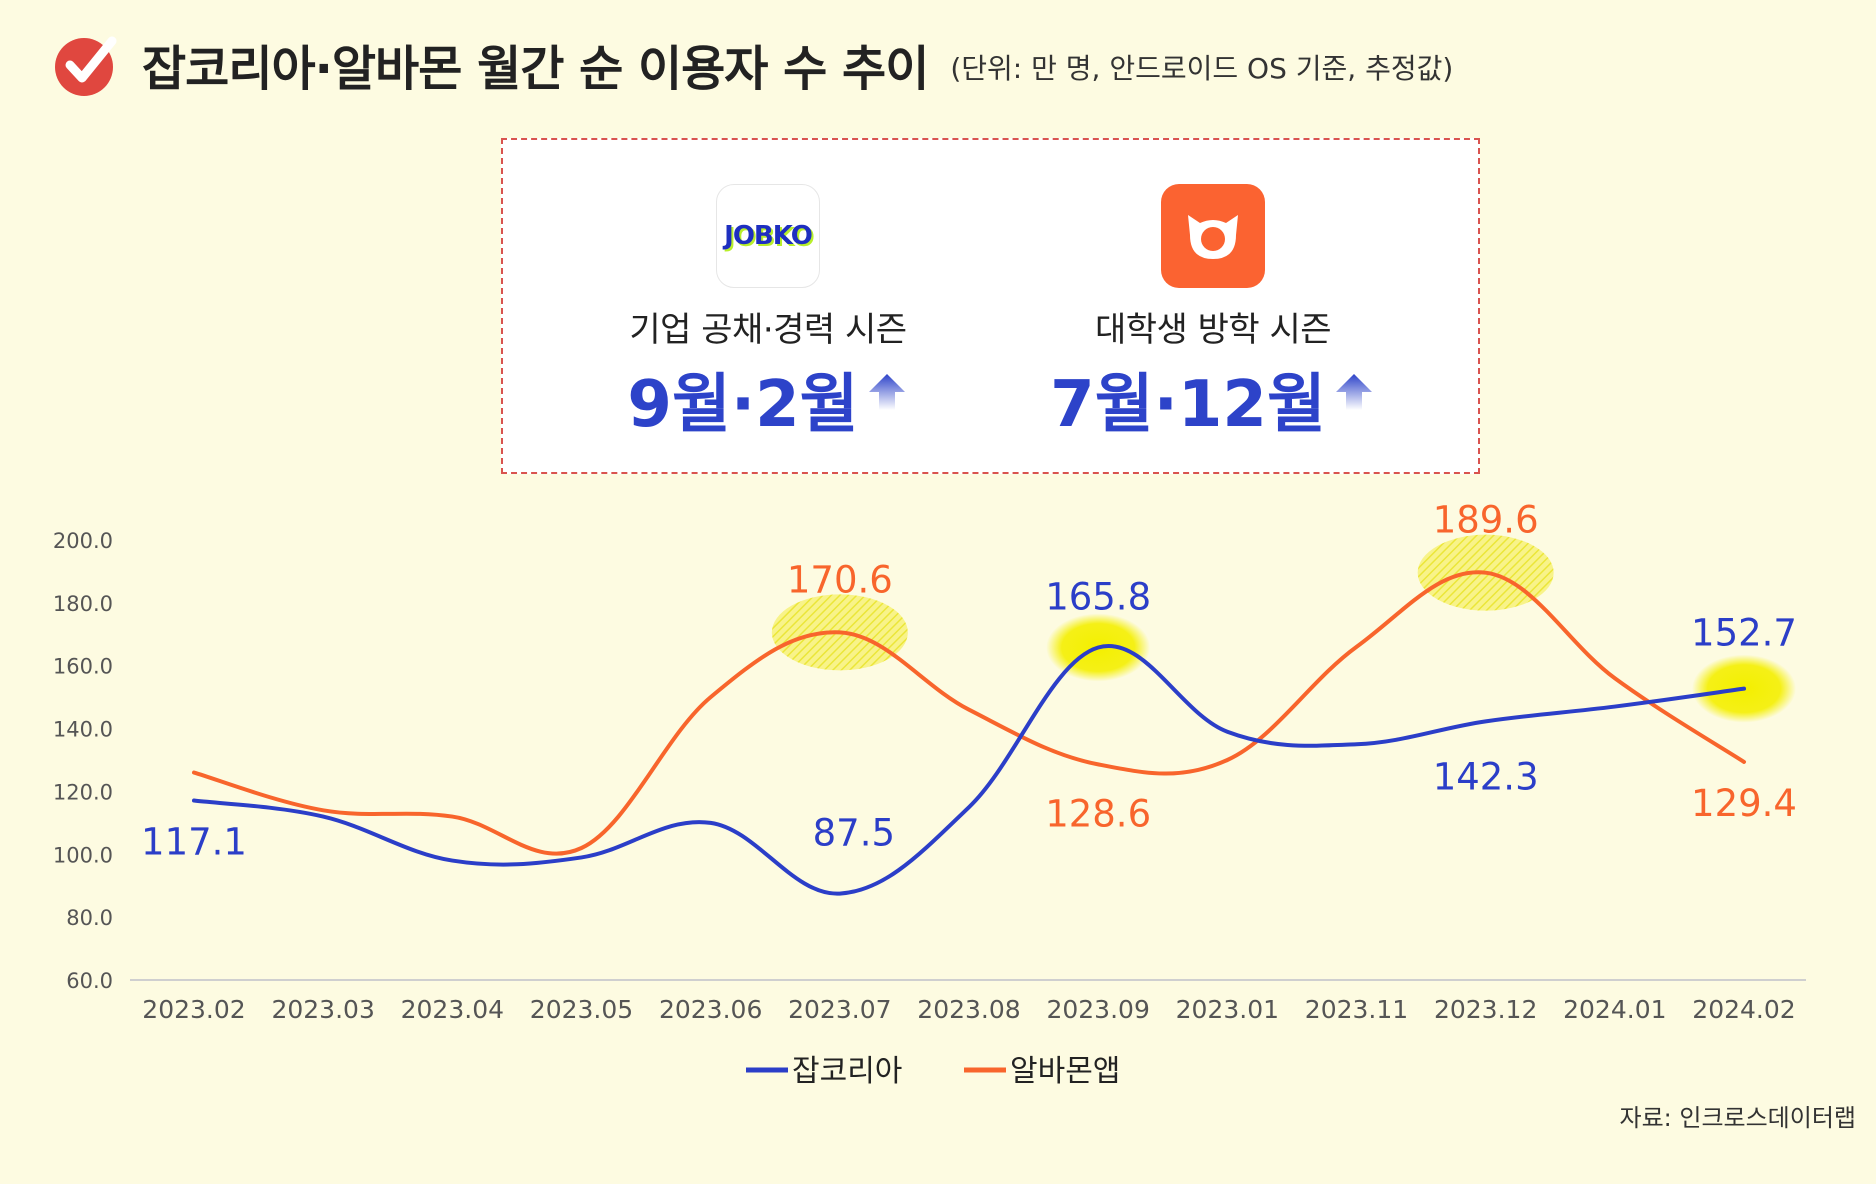 The image size is (1876, 1184). Describe the element at coordinates (89, 918) in the screenshot. I see `y-tick-label: 80.0` at that location.